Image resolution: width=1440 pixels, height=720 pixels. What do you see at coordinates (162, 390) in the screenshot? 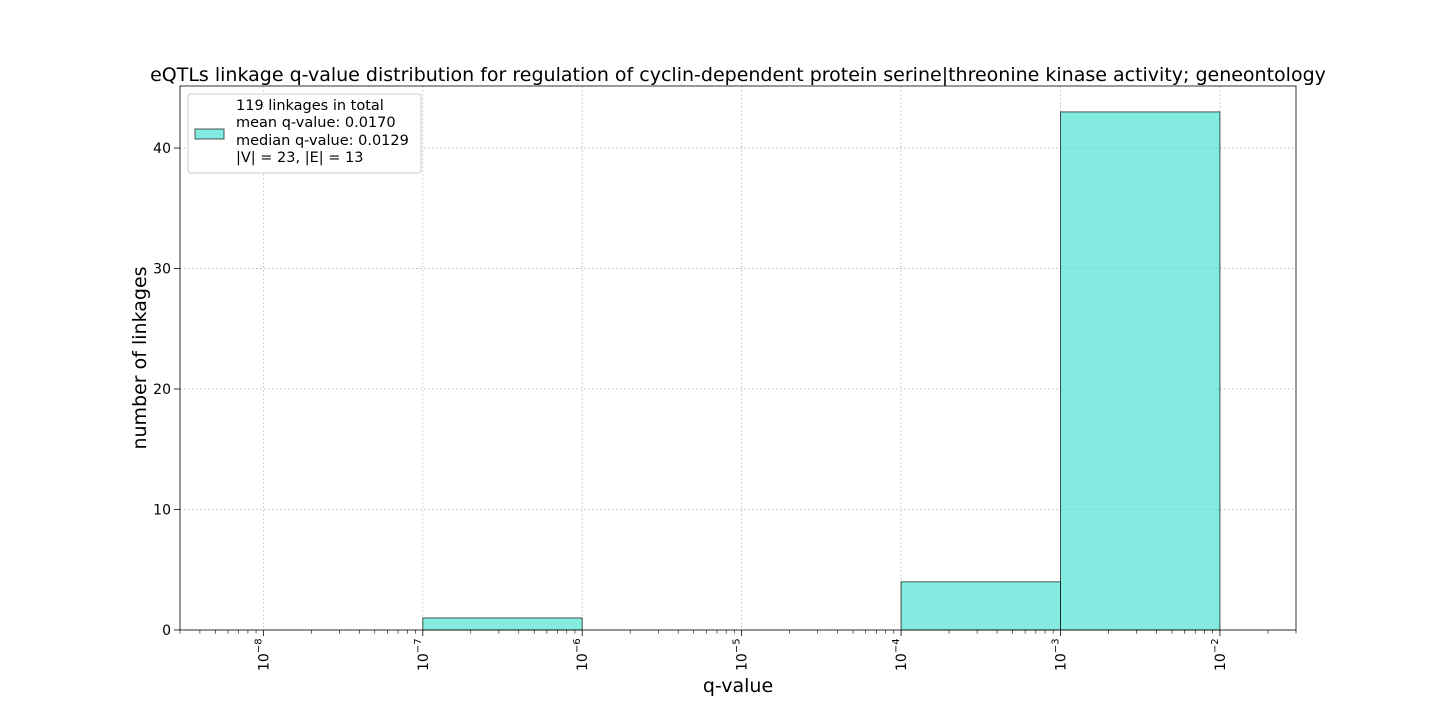
I see `y-tick-label-2: 20` at bounding box center [162, 390].